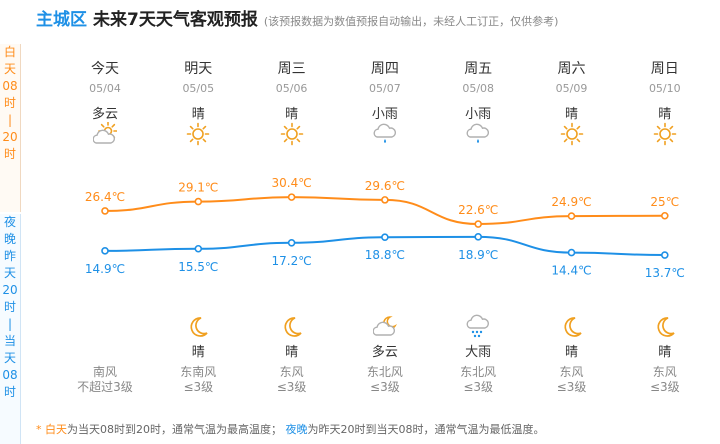 This screenshot has height=444, width=720. I want to click on side-char: 夜, so click(9, 222).